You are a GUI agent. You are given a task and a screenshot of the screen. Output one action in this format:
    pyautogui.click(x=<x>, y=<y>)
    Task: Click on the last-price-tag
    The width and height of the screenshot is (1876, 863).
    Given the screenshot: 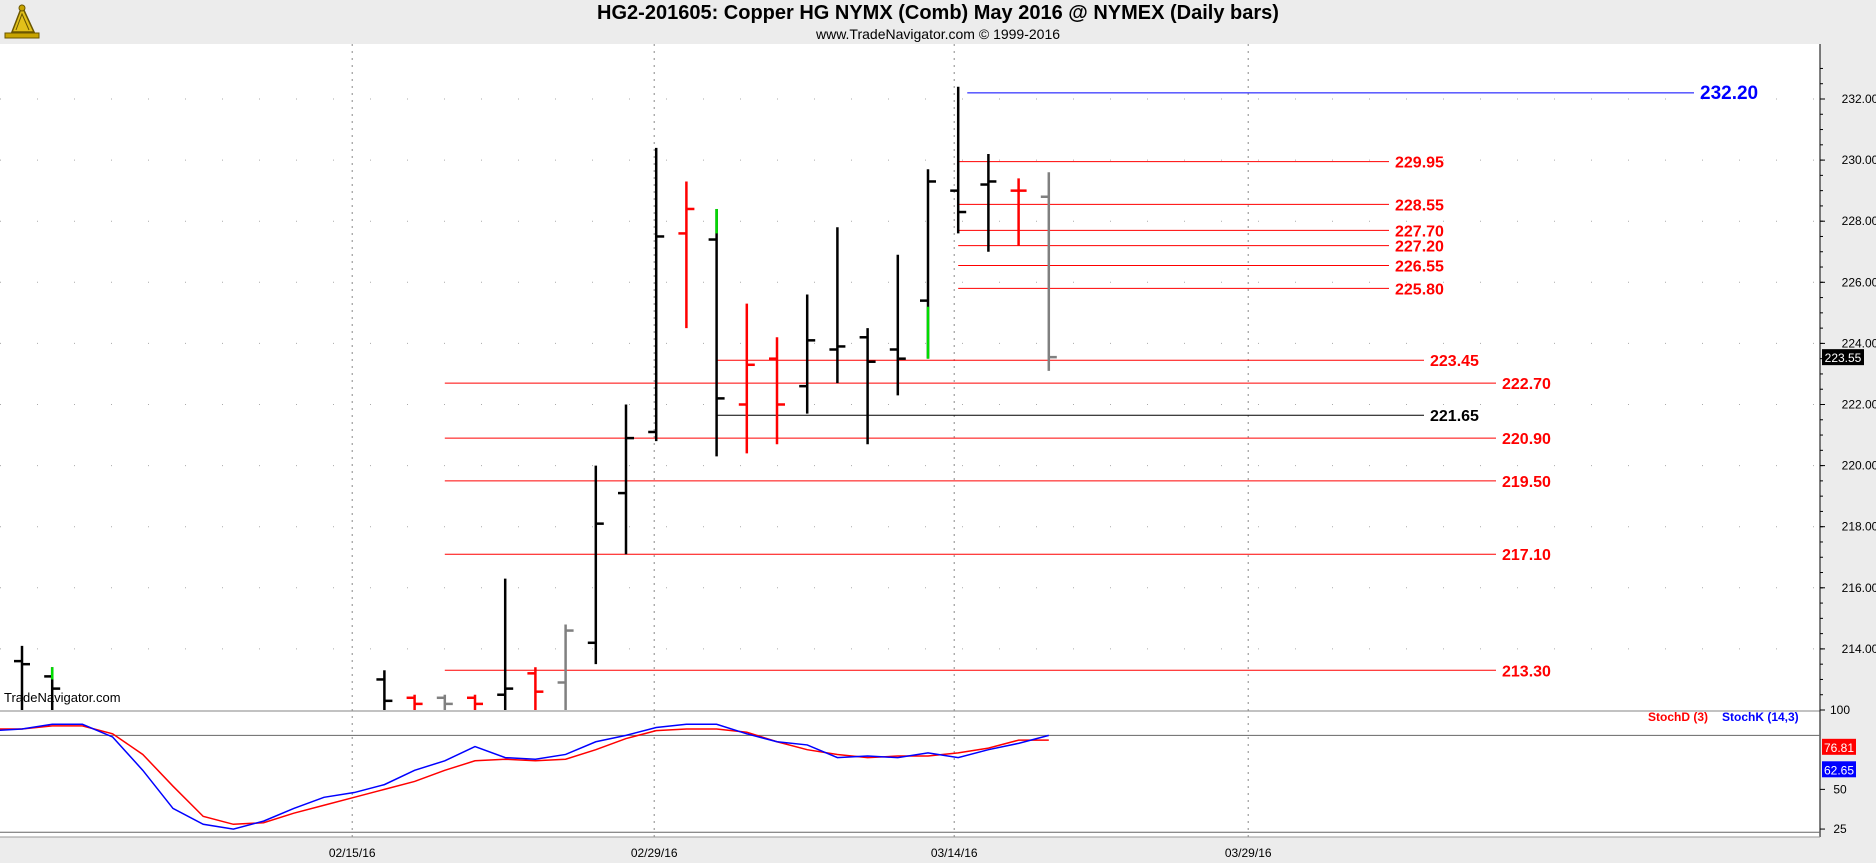 What is the action you would take?
    pyautogui.click(x=1843, y=357)
    